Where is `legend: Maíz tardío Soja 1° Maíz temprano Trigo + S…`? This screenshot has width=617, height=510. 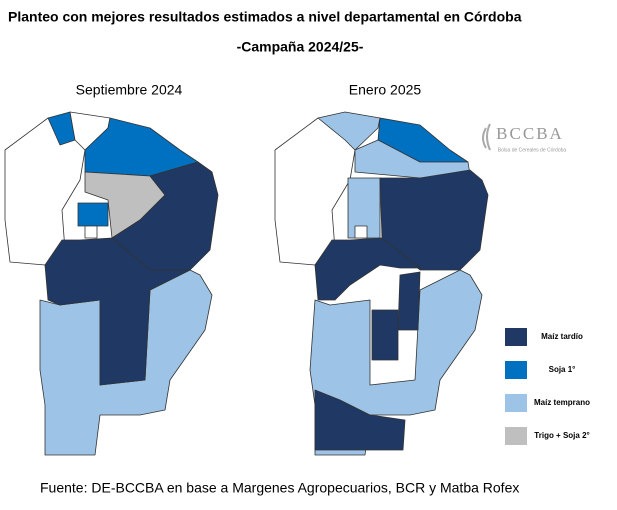
legend: Maíz tardío Soja 1° Maíz temprano Trigo + S… is located at coordinates (547, 386).